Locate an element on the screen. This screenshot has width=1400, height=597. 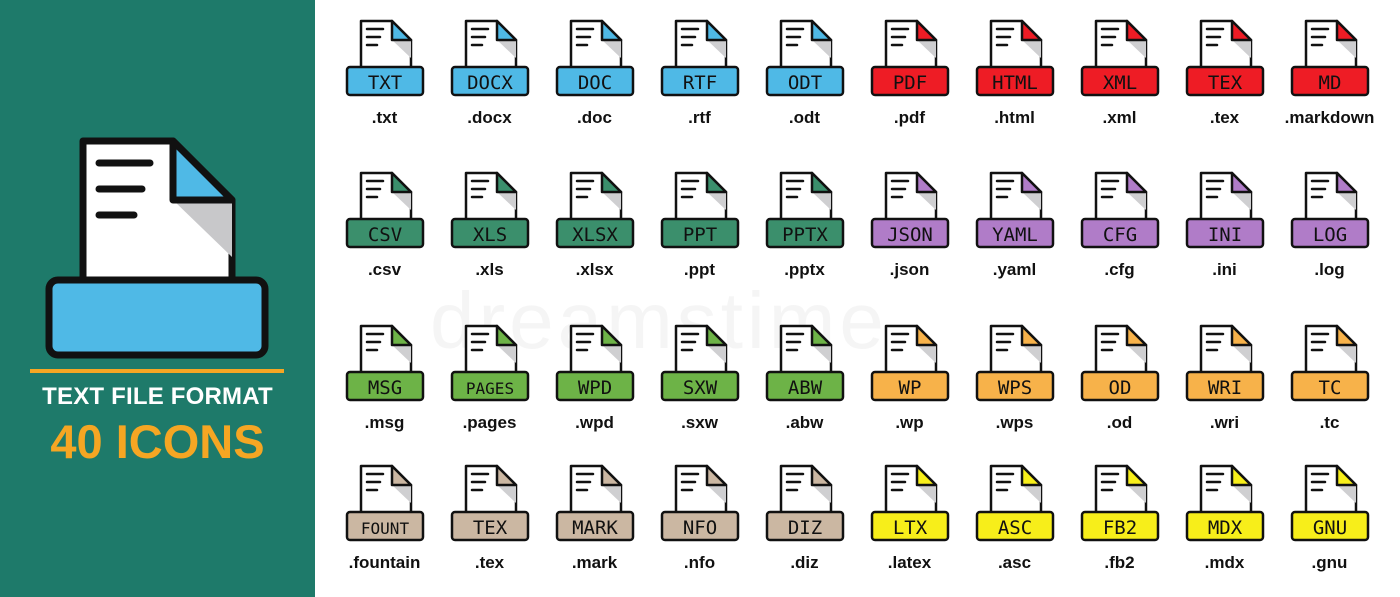
file-icon: XML is located at coordinates (1119, 58).